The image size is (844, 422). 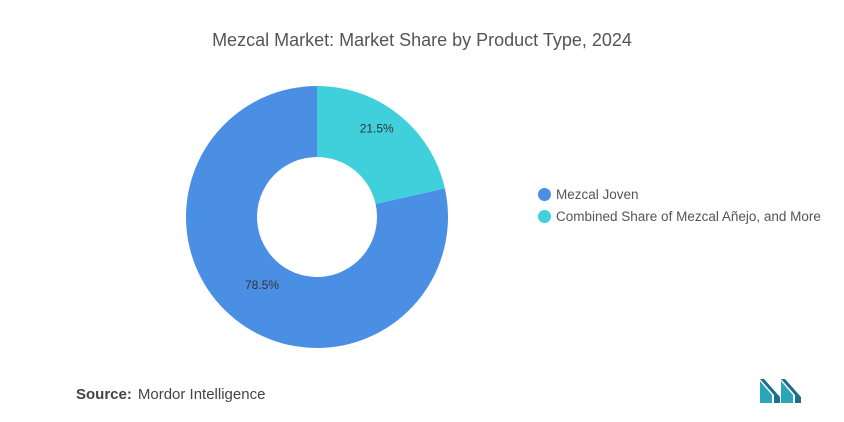 What do you see at coordinates (104, 394) in the screenshot?
I see `source-label: Source:` at bounding box center [104, 394].